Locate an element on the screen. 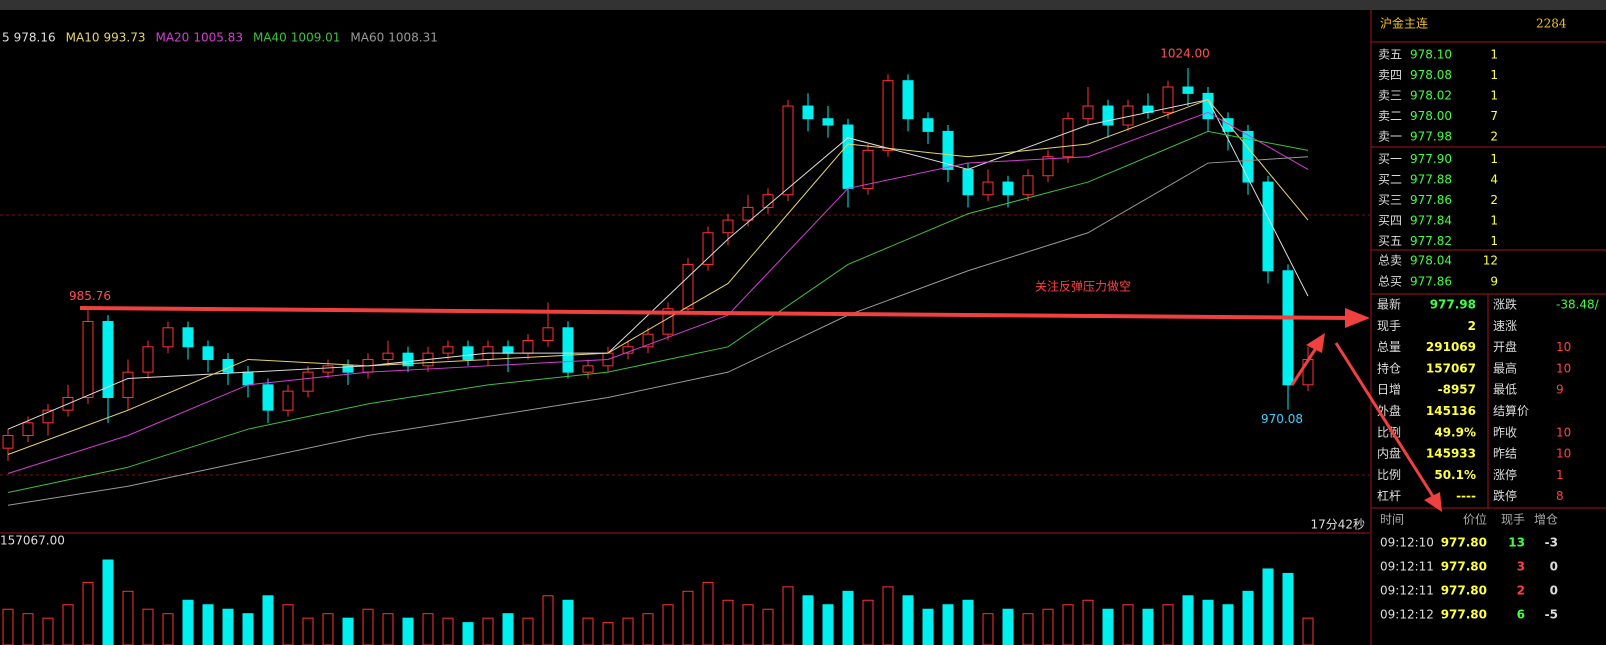 Image resolution: width=1606 pixels, height=645 pixels. label: 970.08 is located at coordinates (1282, 419).